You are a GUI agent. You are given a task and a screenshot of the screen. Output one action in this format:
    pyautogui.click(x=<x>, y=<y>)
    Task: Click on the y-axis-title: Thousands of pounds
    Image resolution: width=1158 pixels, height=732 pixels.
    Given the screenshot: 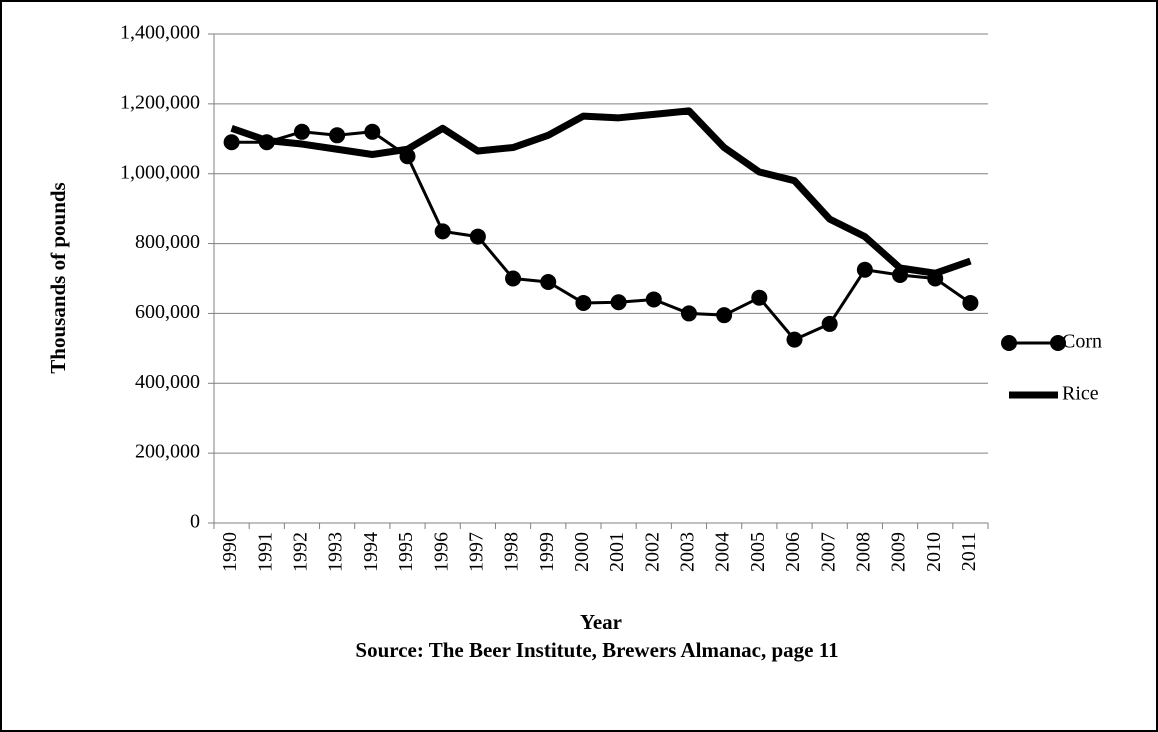 What is the action you would take?
    pyautogui.click(x=58, y=277)
    